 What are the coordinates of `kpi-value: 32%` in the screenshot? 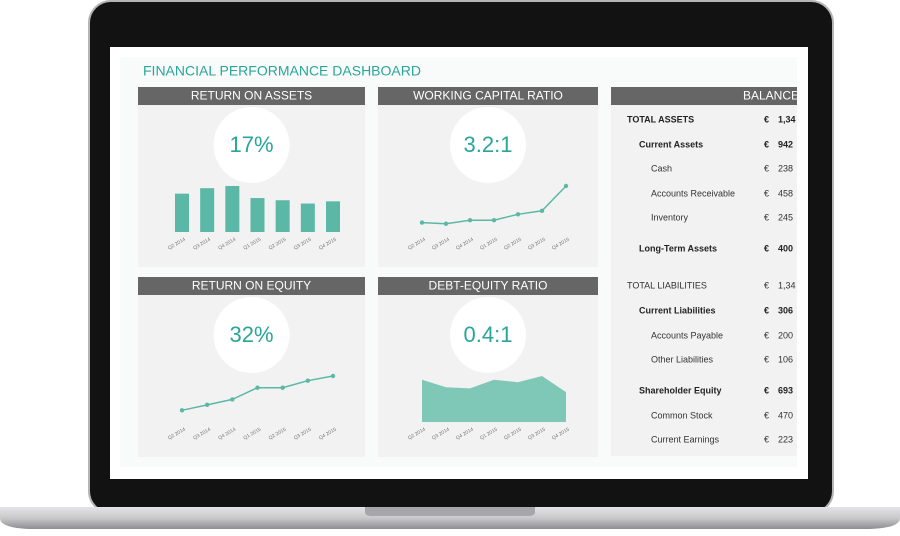 It's located at (251, 334).